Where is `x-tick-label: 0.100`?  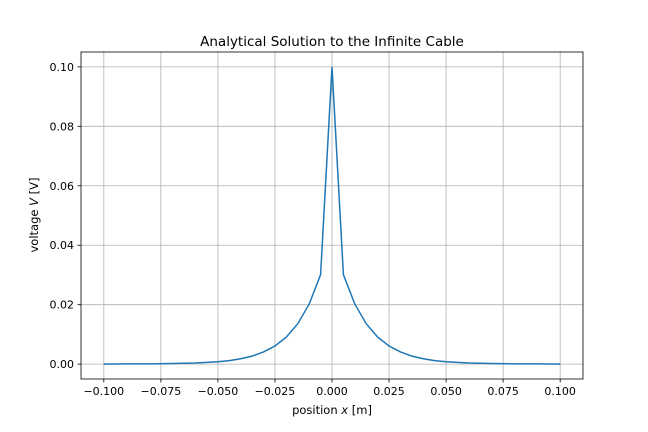
x-tick-label: 0.100 is located at coordinates (560, 391).